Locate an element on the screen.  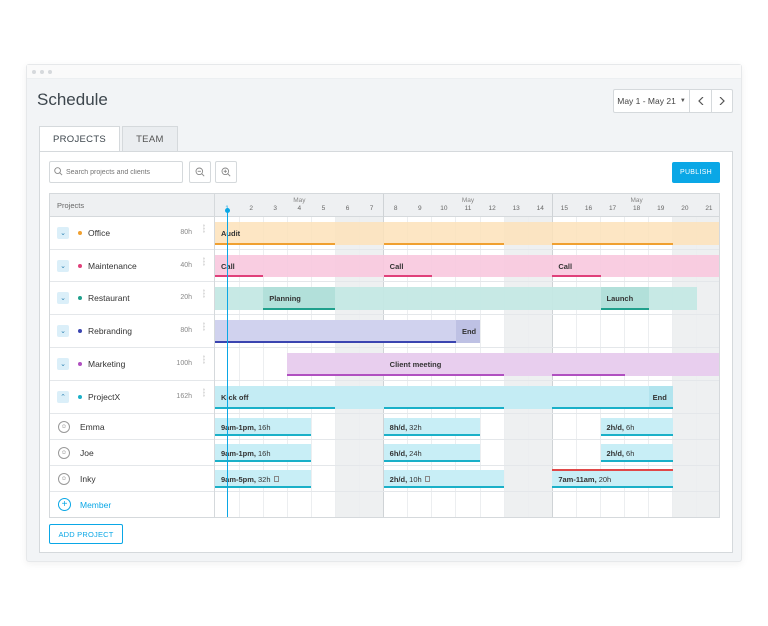
project-row-restaurant: ⌄ Restaurant 20h ° ° ° is located at coordinates (132, 298).